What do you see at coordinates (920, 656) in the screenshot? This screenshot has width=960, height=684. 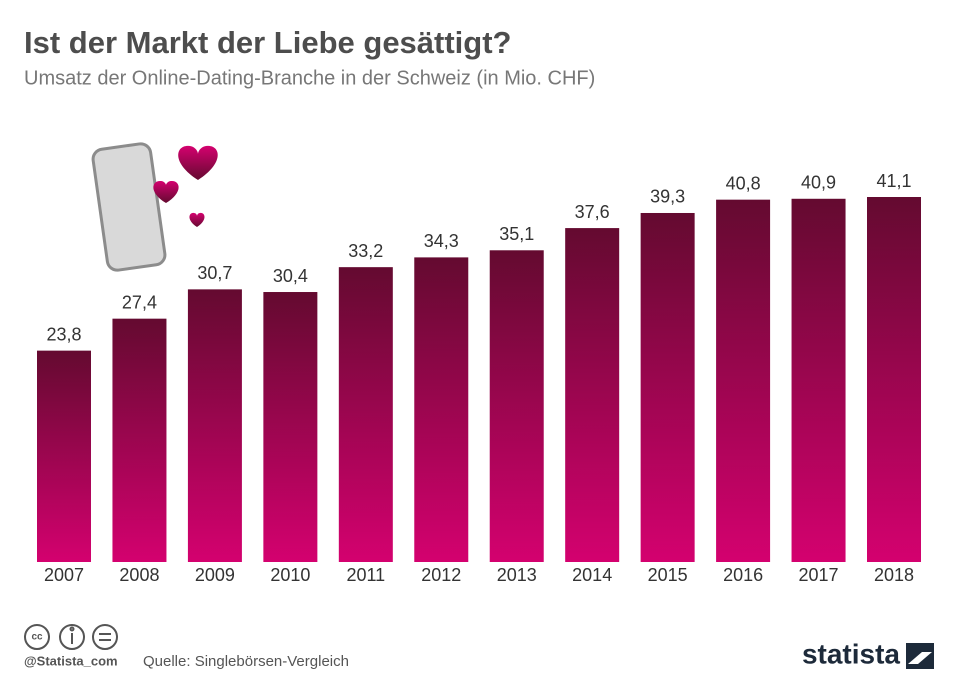 I see `brand-icon` at bounding box center [920, 656].